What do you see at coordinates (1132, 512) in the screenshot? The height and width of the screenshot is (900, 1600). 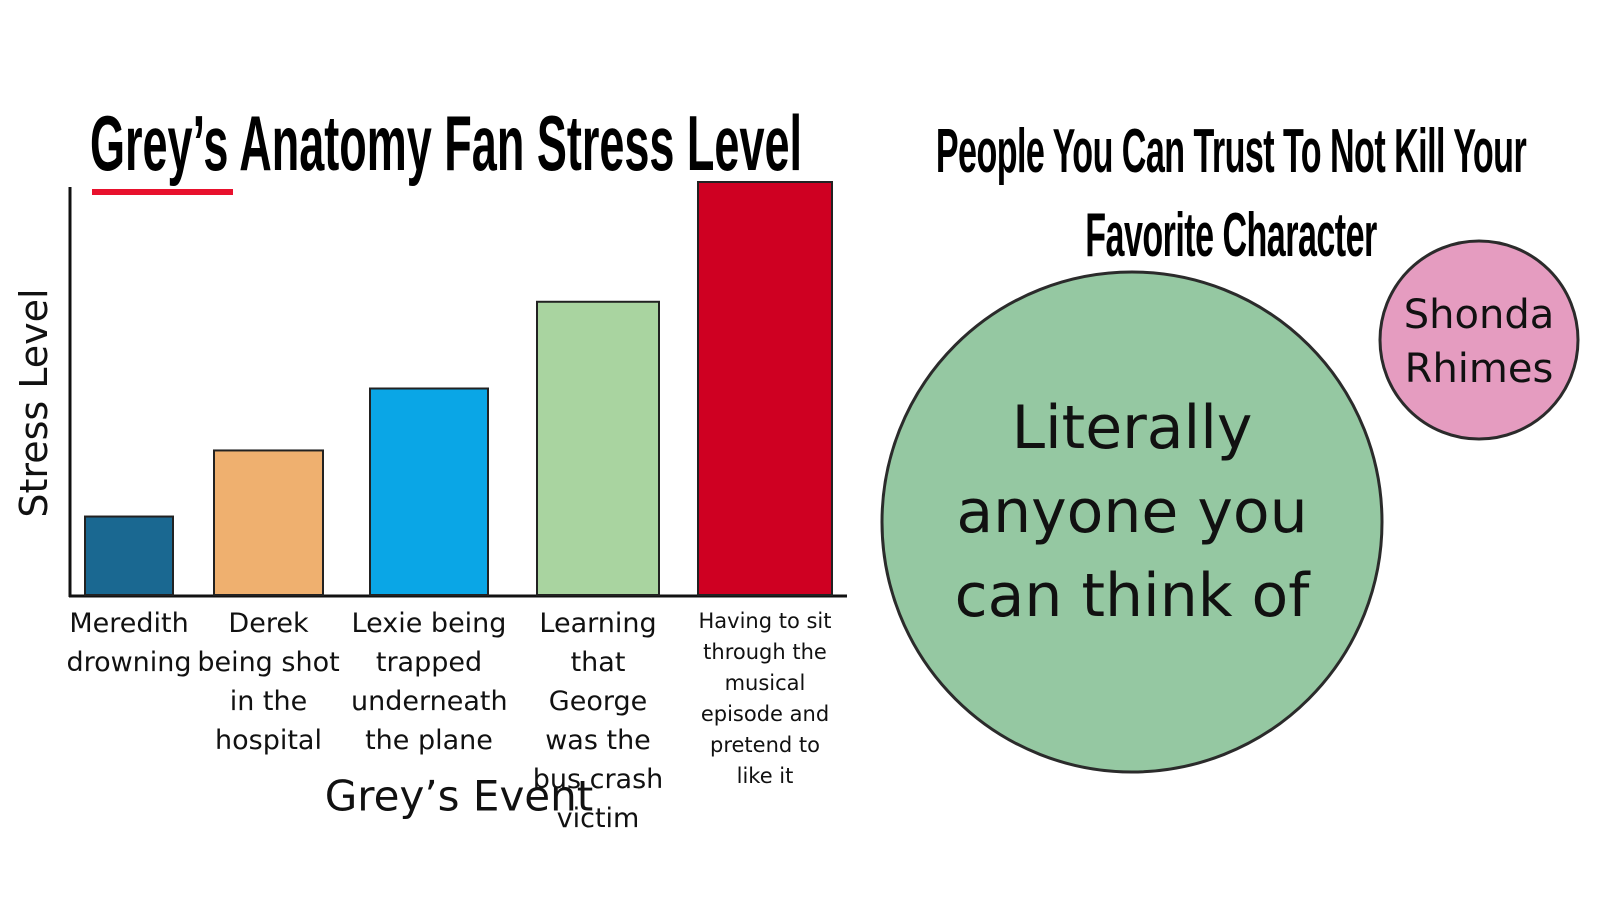 I see `circle-label: Literally anyone you can think of` at bounding box center [1132, 512].